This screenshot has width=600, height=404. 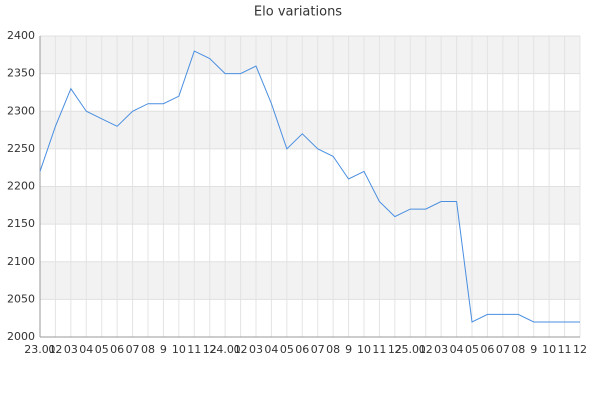 What do you see at coordinates (21, 110) in the screenshot?
I see `y-tick-label: 2300` at bounding box center [21, 110].